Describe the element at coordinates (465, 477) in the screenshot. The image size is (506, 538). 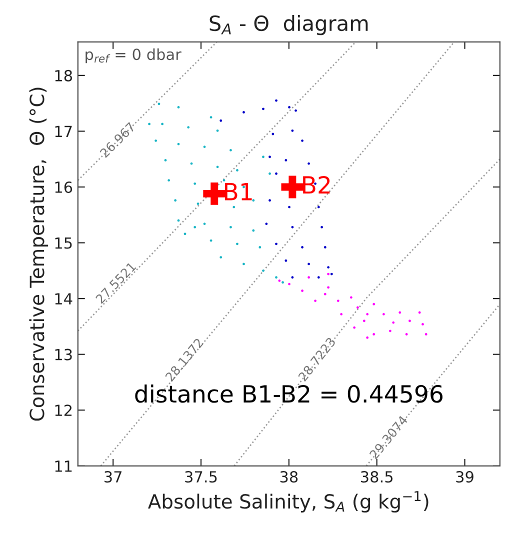
I see `x-tick-label: 39` at that location.